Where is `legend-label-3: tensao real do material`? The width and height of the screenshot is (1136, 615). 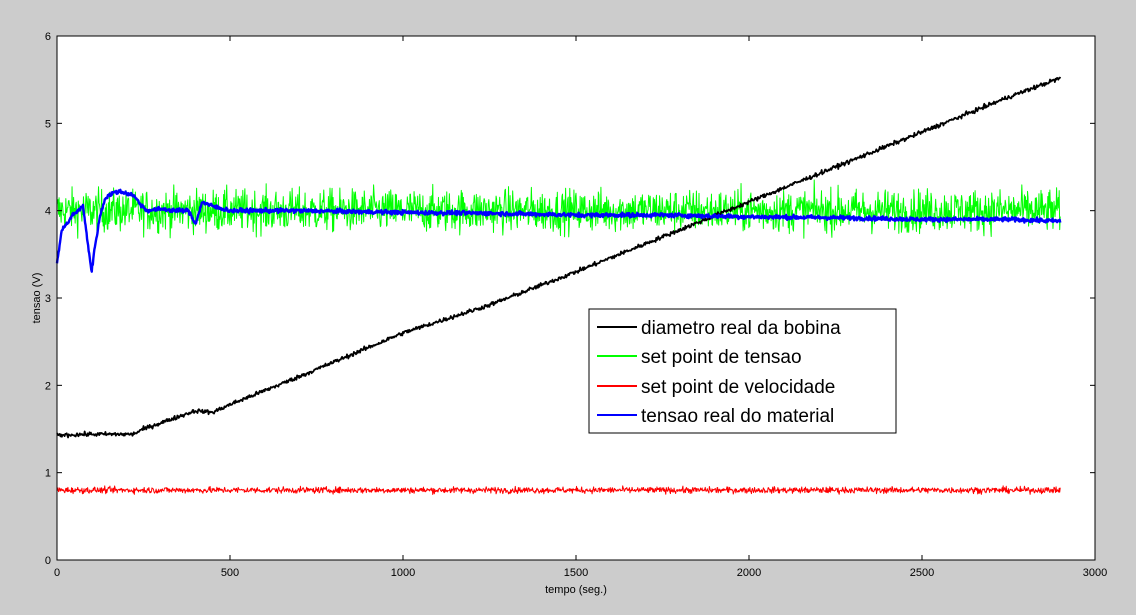
legend-label-3: tensao real do material is located at coordinates (737, 416).